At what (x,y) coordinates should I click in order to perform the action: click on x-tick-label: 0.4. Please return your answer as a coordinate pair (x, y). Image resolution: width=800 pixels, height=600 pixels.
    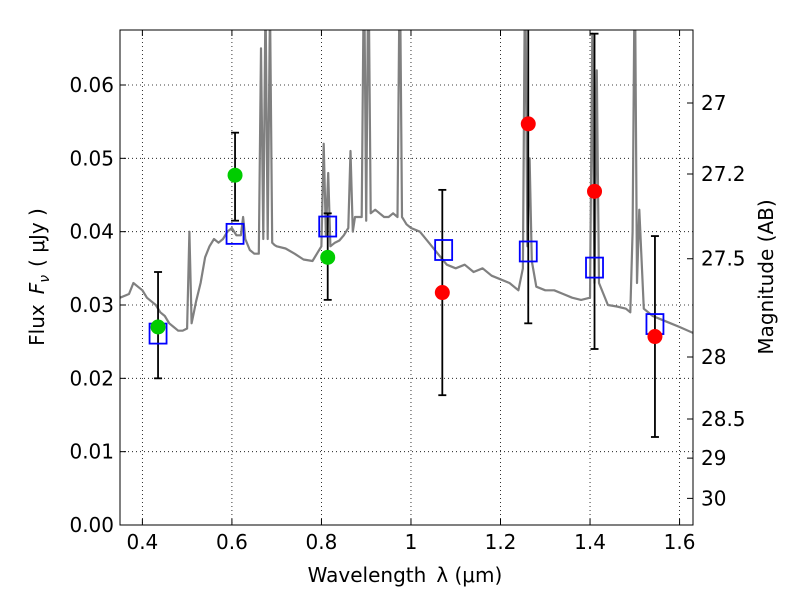
    Looking at the image, I should click on (142, 542).